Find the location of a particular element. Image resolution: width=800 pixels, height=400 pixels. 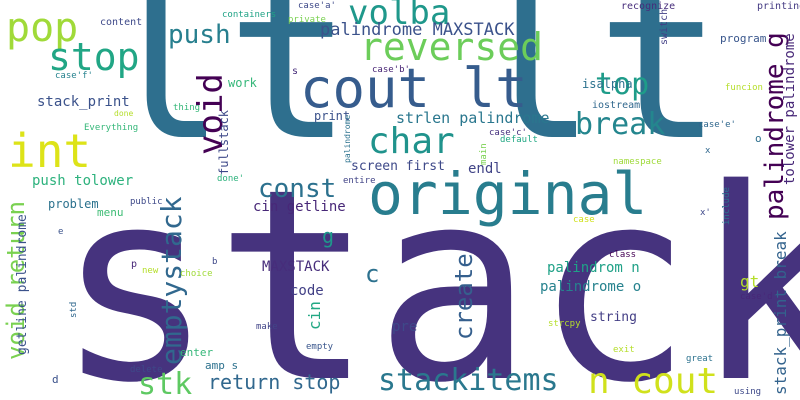

cloud-word: endl is located at coordinates (485, 169).